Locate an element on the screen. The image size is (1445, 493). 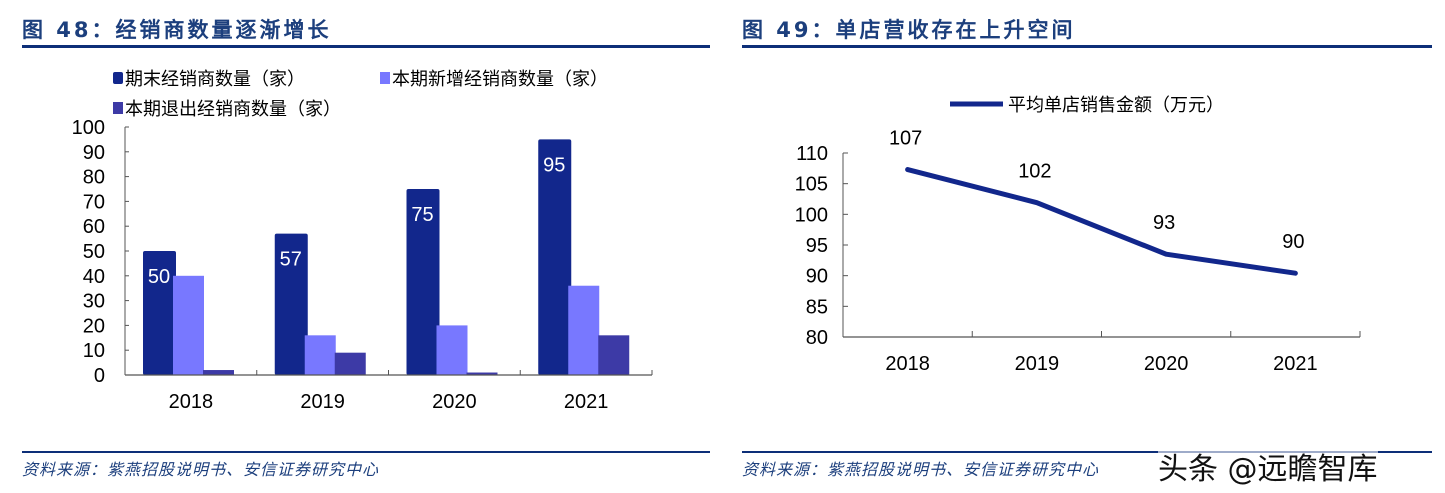
y-tick-label: 105 is located at coordinates (811, 185).